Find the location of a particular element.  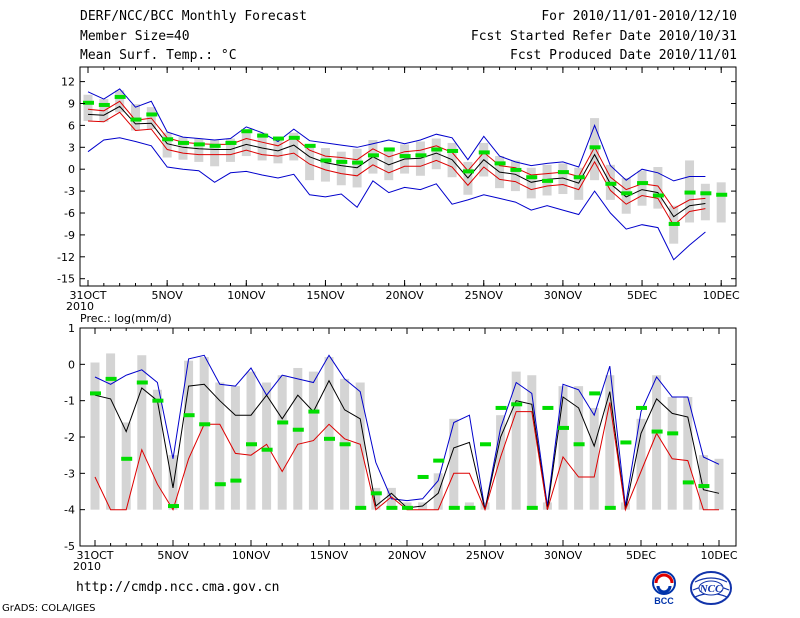

chart-title: DERF/NCC/BCC Monthly Forecast is located at coordinates (193, 16).